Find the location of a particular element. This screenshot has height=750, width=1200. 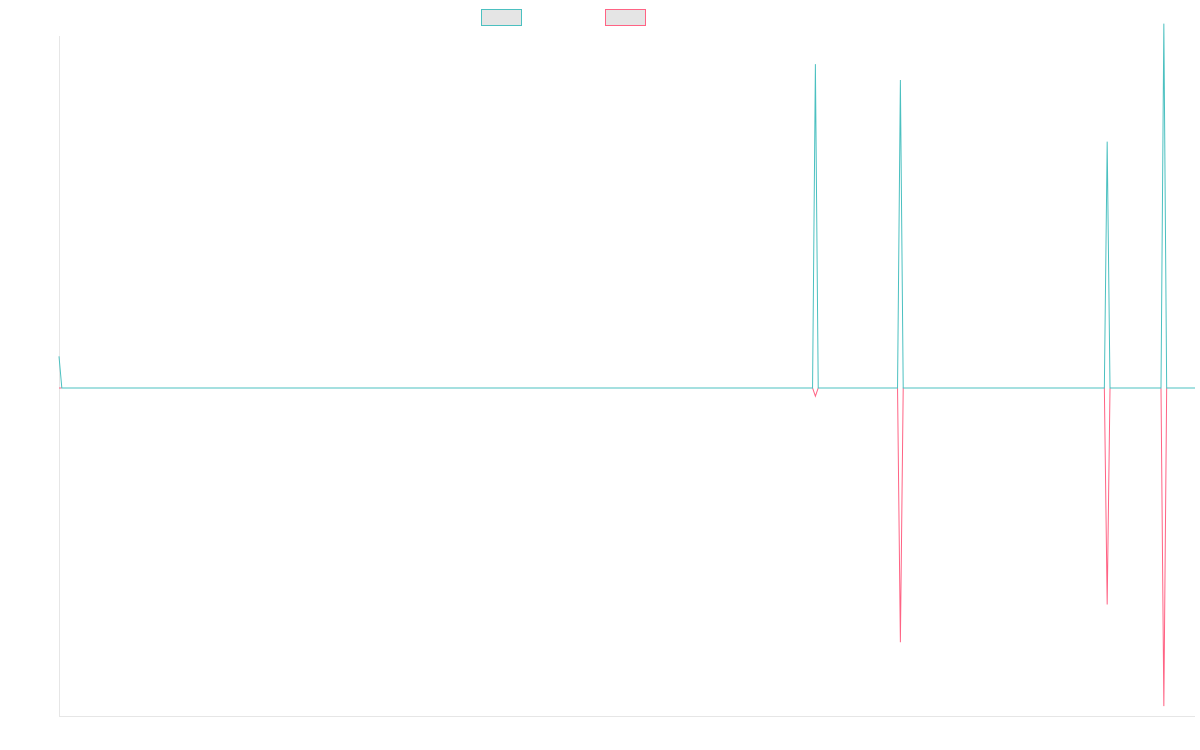

legend is located at coordinates (563, 17).